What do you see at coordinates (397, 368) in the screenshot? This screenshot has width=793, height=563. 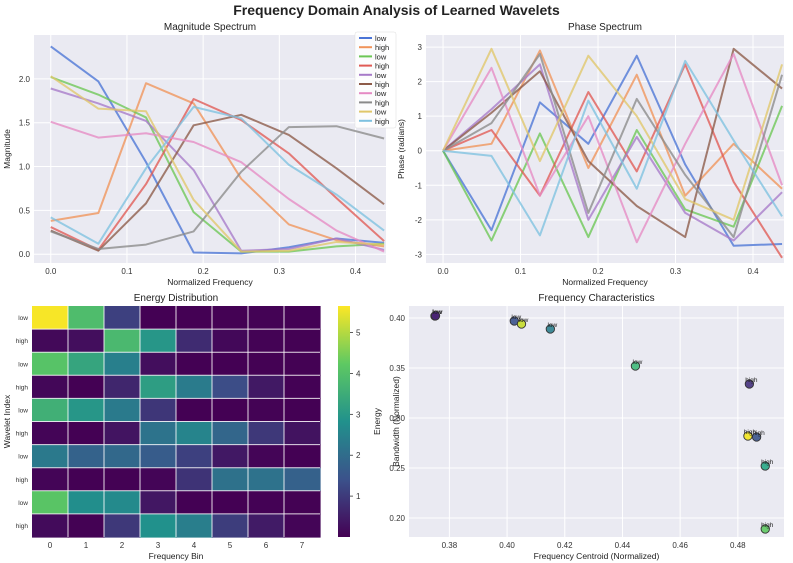 I see `y-tick-label: 0.35` at bounding box center [397, 368].